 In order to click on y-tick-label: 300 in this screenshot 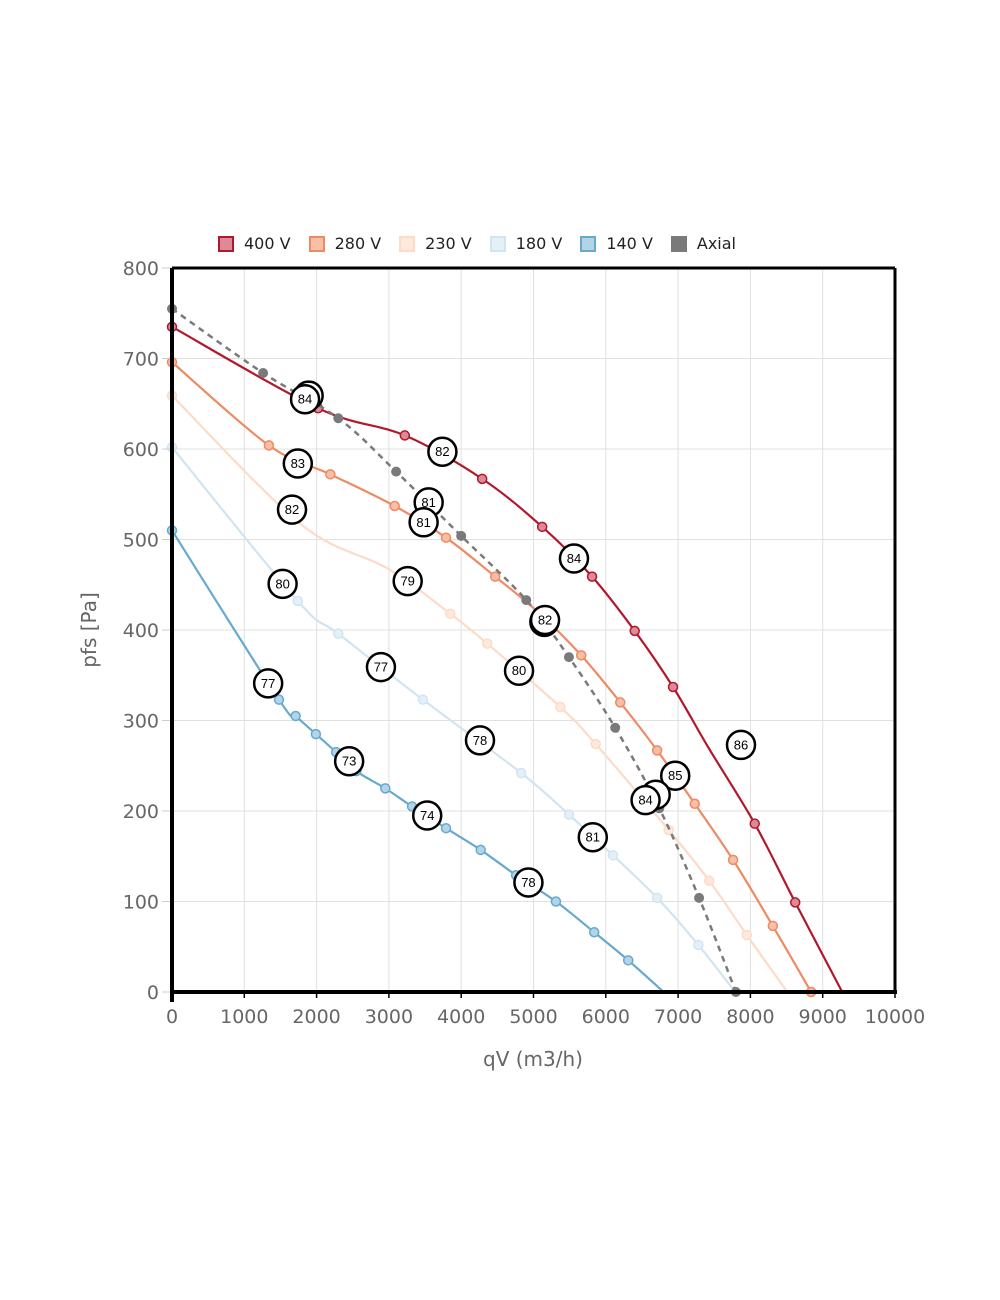, I will do `click(141, 722)`.